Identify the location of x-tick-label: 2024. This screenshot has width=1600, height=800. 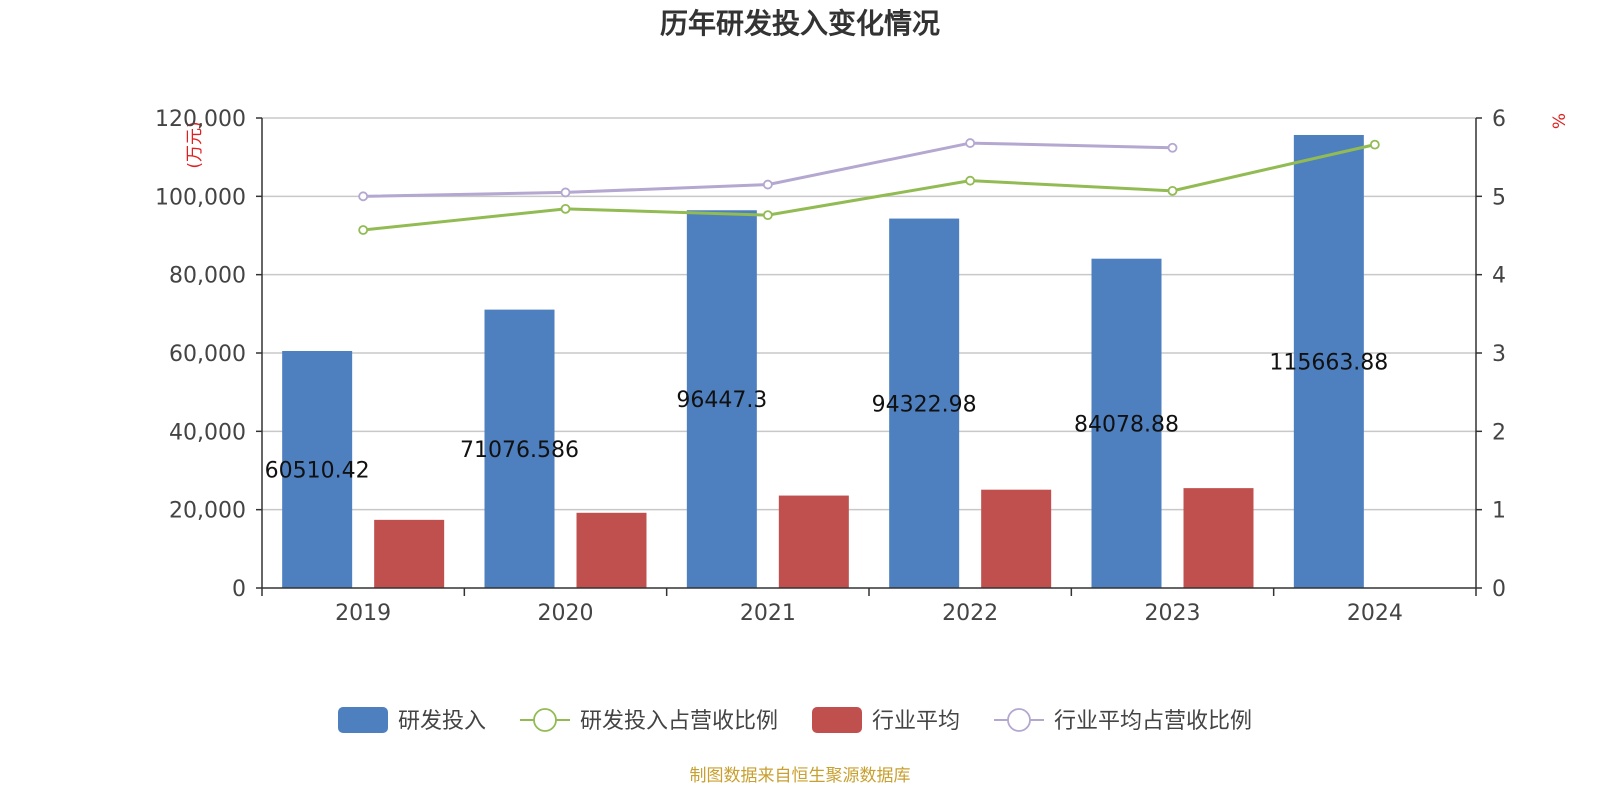
(1375, 613).